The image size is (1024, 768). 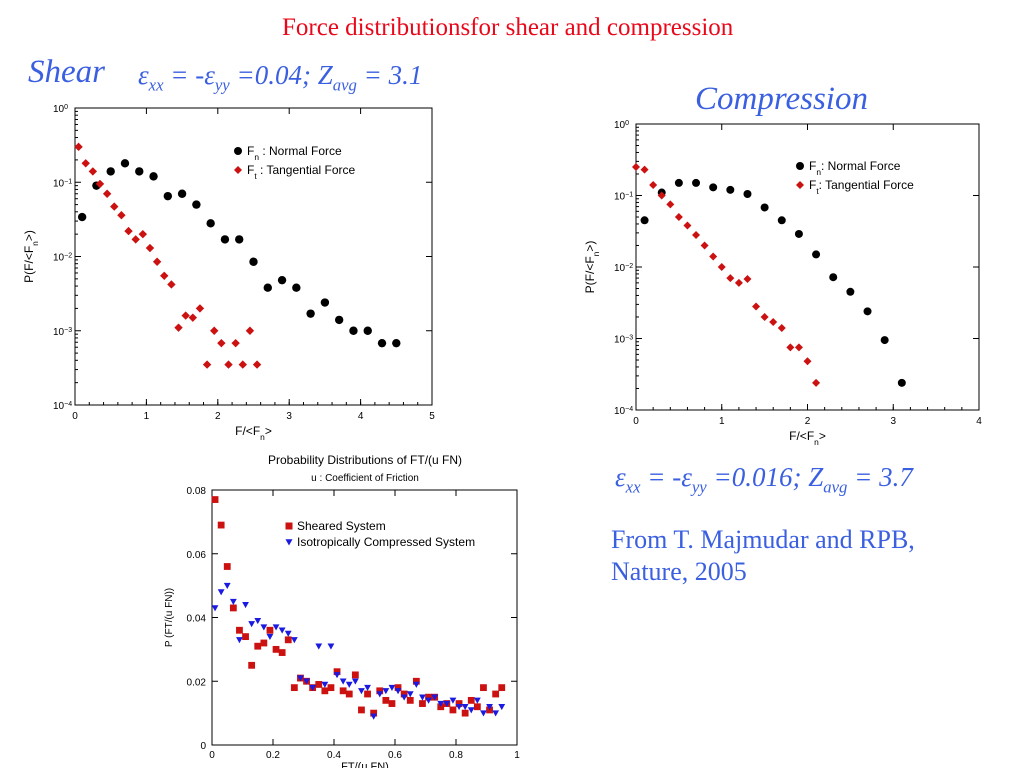 I want to click on x-tick-label: 3, so click(x=893, y=421).